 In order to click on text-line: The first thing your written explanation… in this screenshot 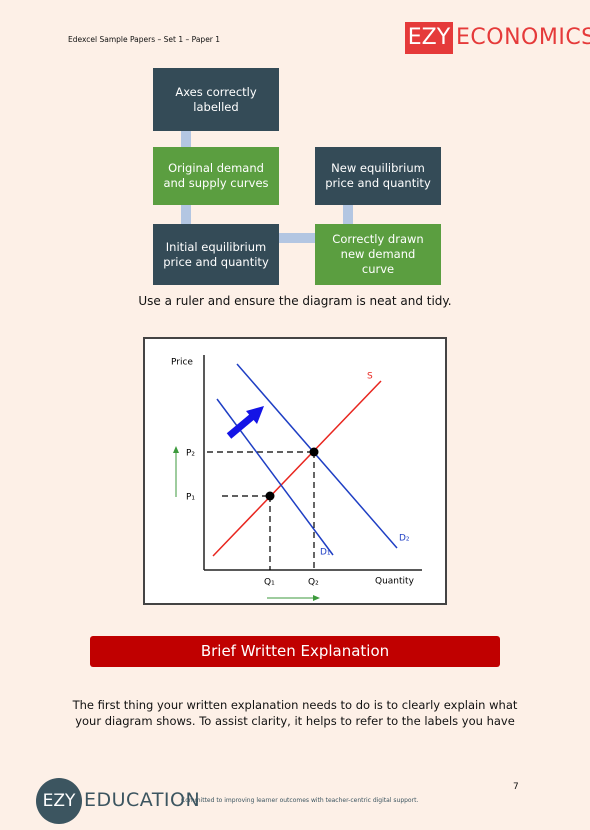, I will do `click(295, 705)`.